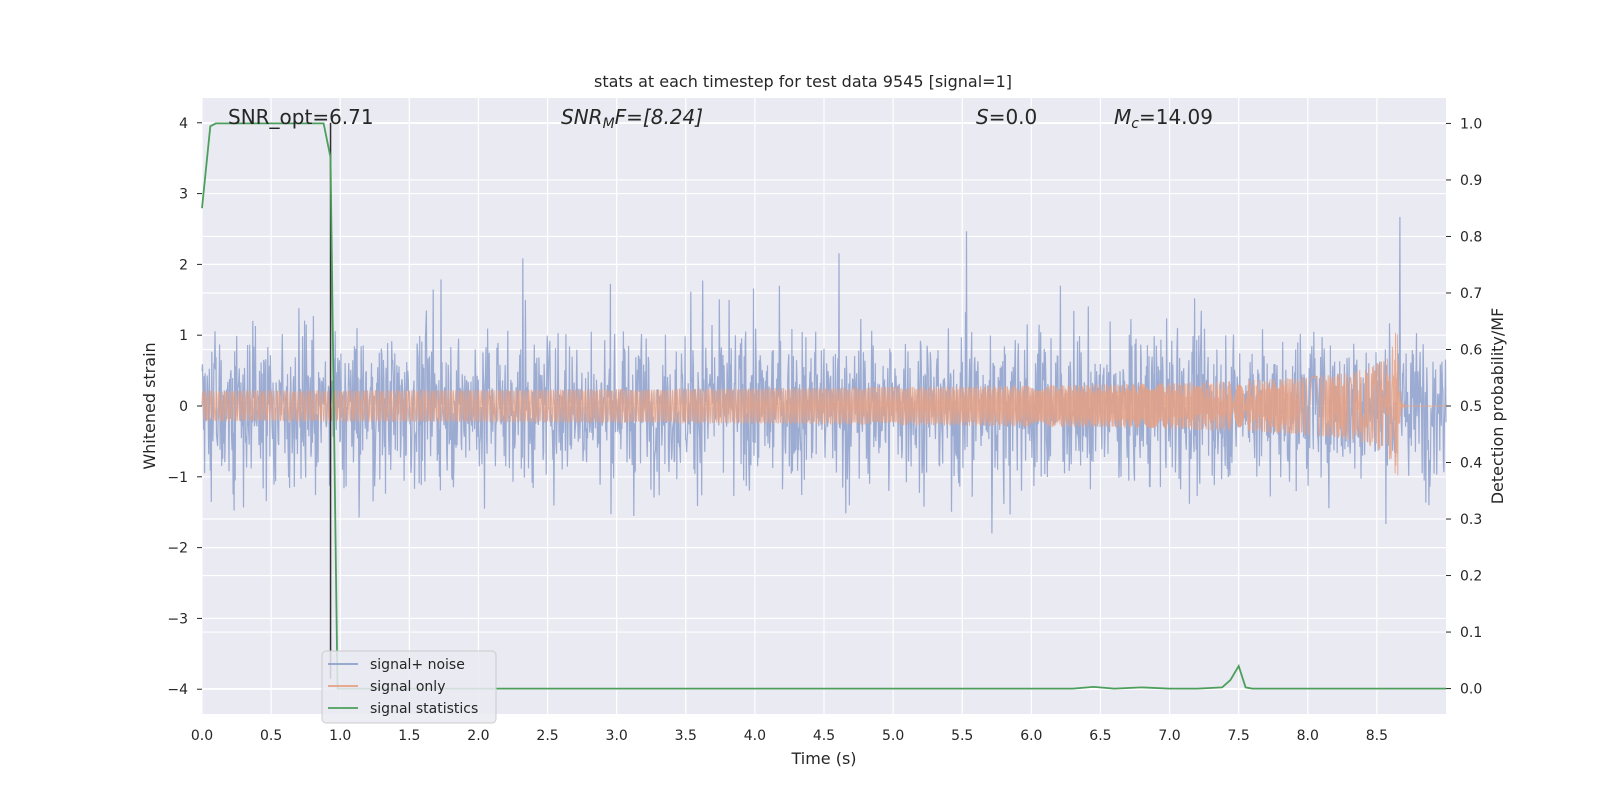  Describe the element at coordinates (1471, 181) in the screenshot. I see `right-y-tick-label: 0.9` at that location.